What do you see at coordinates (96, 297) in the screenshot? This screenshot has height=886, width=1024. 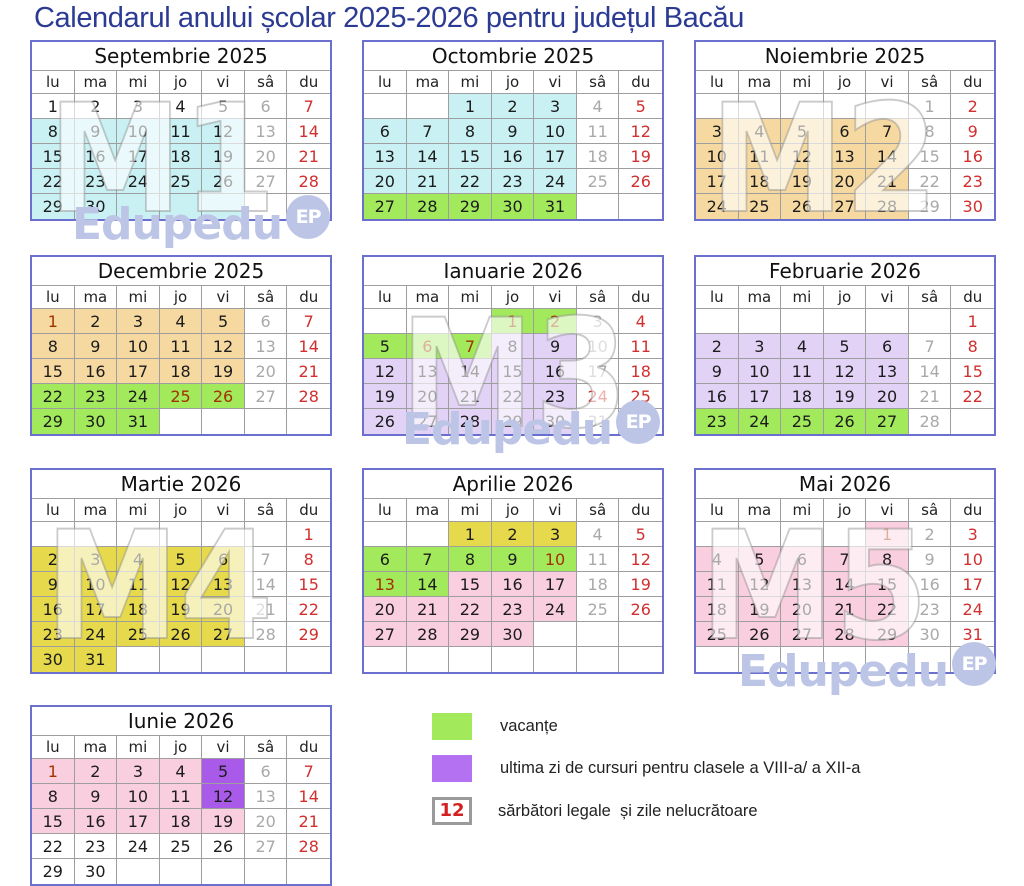 I see `weekday-header: ma` at bounding box center [96, 297].